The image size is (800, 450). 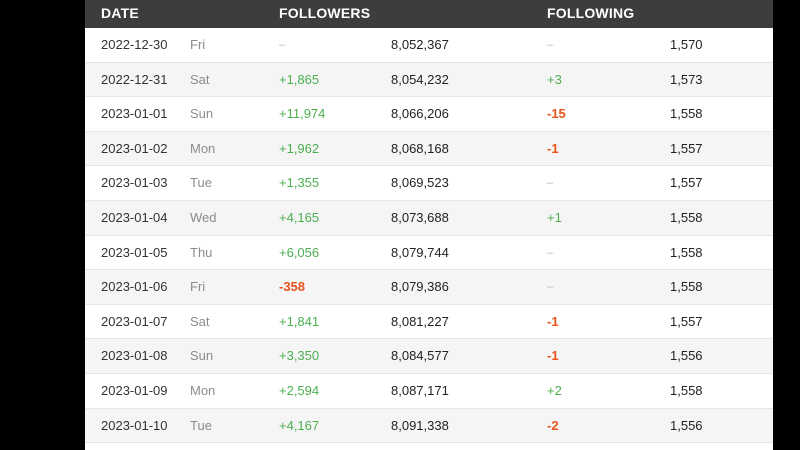 I want to click on table-row: 2022-12-30 Fri – 8,052,367 – 1,570, so click(x=429, y=45).